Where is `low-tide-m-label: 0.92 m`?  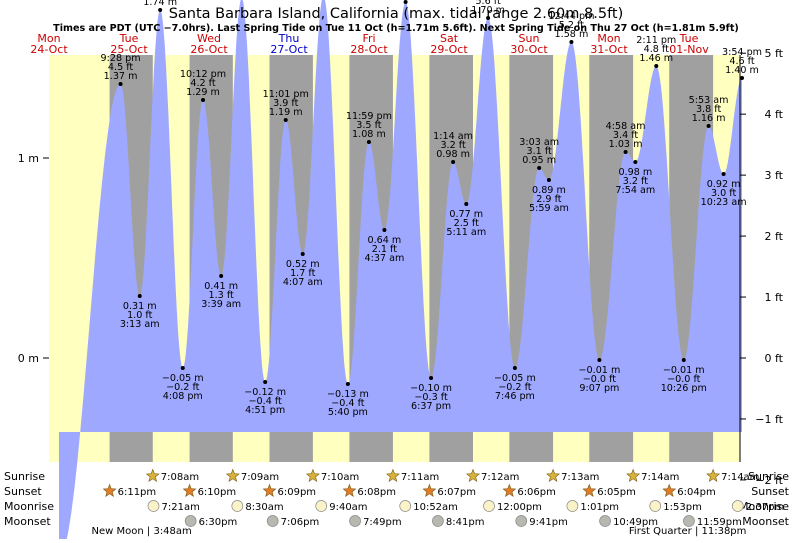 low-tide-m-label: 0.92 m is located at coordinates (724, 184).